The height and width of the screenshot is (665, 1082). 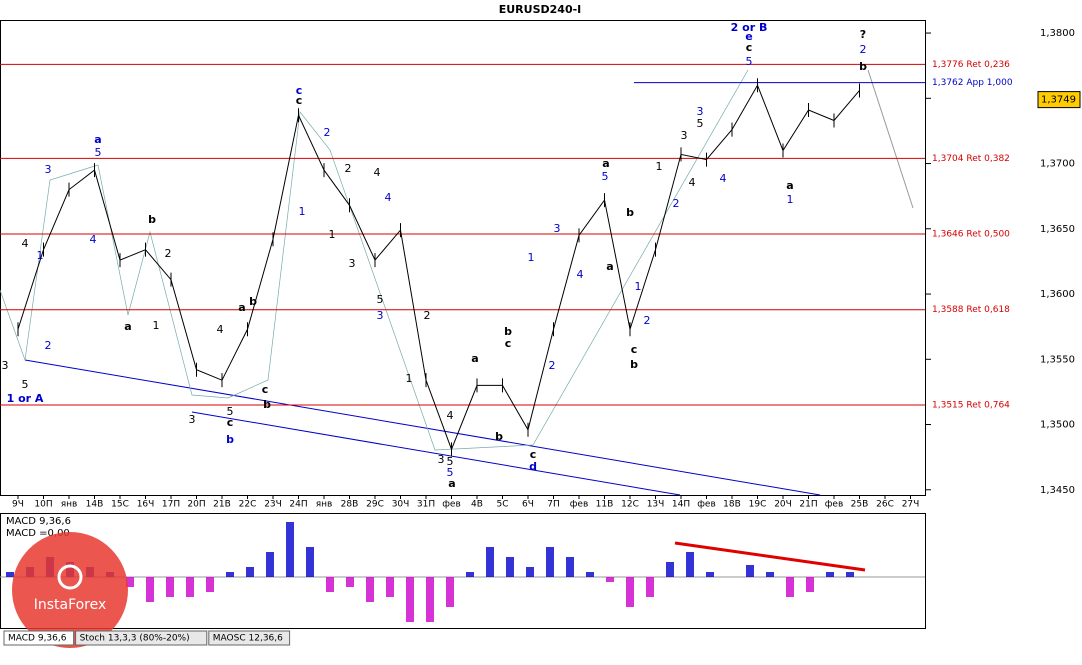 What do you see at coordinates (863, 34) in the screenshot?
I see `wave-label: ?` at bounding box center [863, 34].